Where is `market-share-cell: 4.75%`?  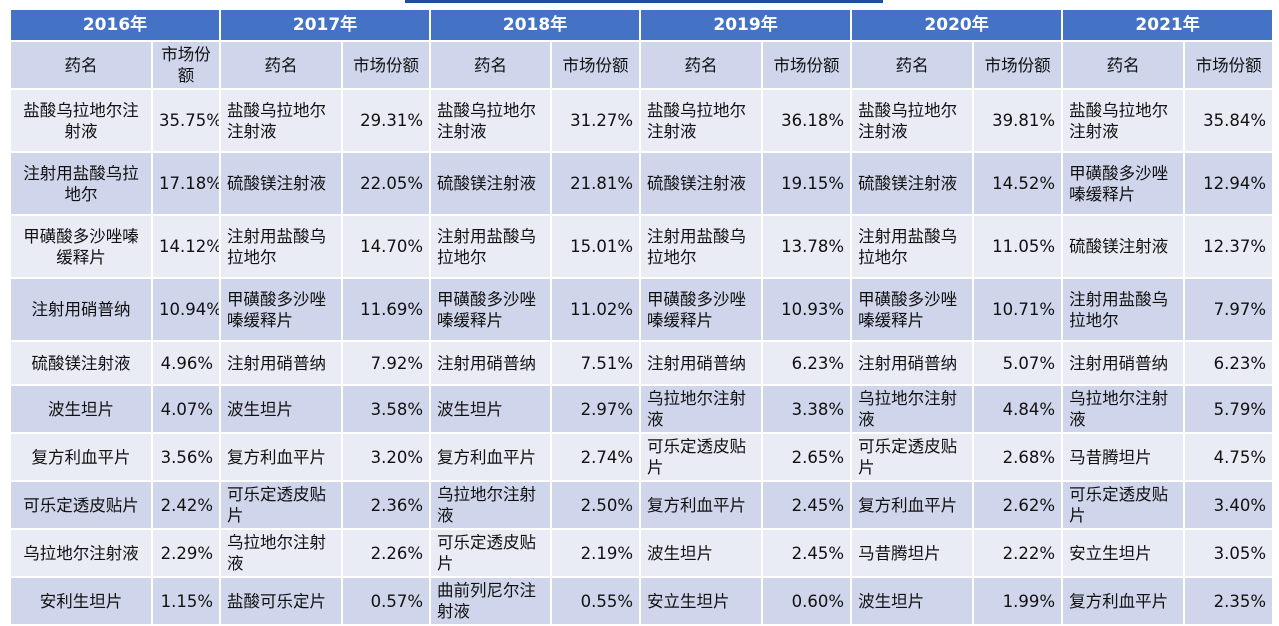 market-share-cell: 4.75% is located at coordinates (1229, 457).